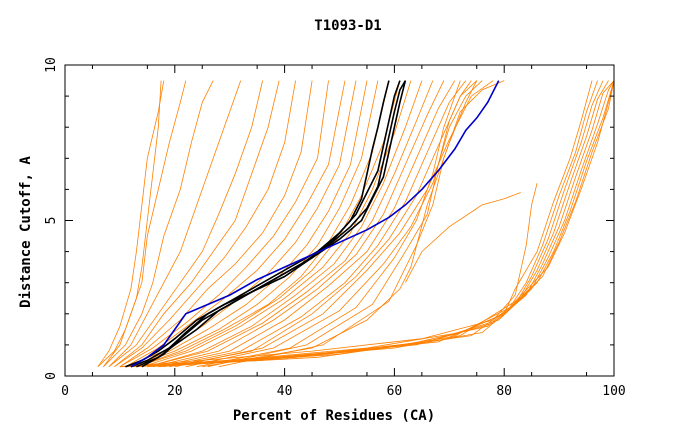 Image resolution: width=680 pixels, height=440 pixels. I want to click on y-tick-label: 0, so click(51, 376).